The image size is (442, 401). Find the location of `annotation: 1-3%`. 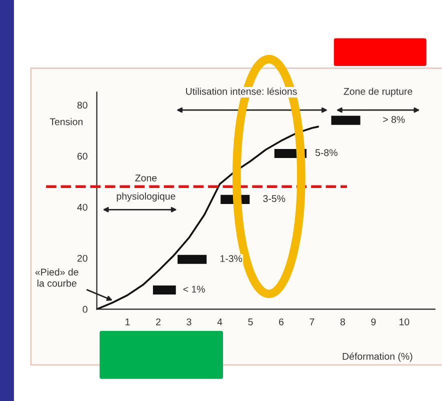

annotation: 1-3% is located at coordinates (231, 258).